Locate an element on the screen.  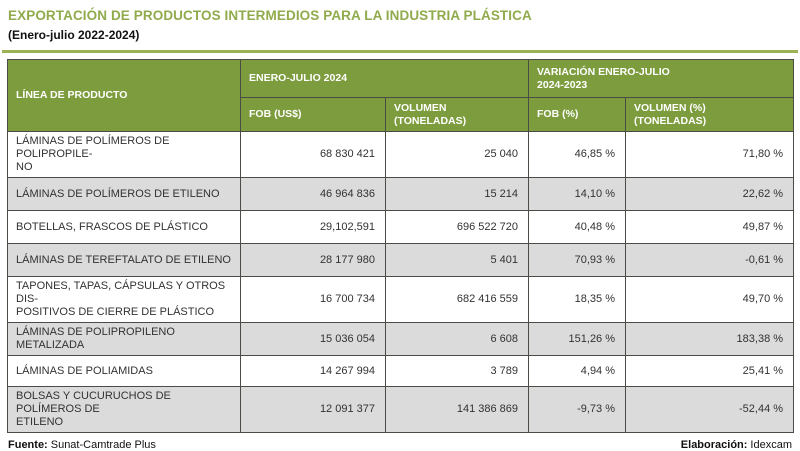
fob-usd-cell: 29,102,591 is located at coordinates (313, 227).